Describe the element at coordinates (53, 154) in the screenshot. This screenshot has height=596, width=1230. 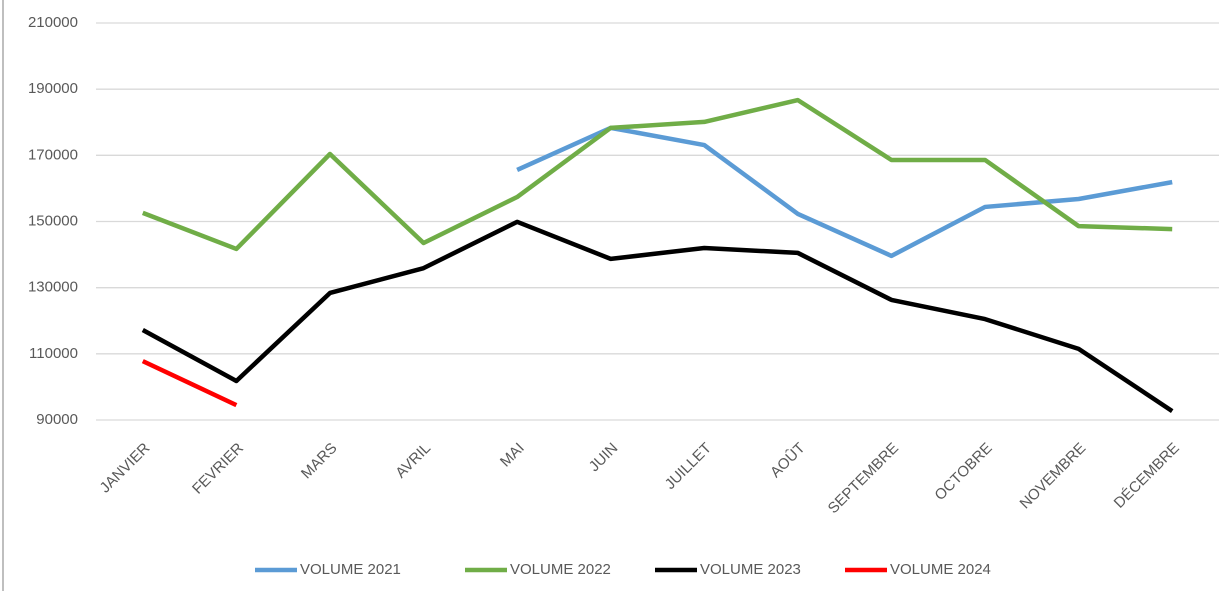
I see `y-tick-label: 170000` at that location.